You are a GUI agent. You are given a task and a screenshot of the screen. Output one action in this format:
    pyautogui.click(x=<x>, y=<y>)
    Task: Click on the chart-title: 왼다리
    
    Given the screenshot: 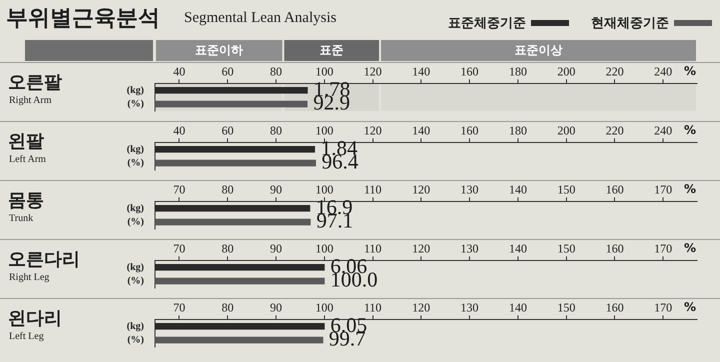 What is the action you would take?
    pyautogui.click(x=35, y=318)
    